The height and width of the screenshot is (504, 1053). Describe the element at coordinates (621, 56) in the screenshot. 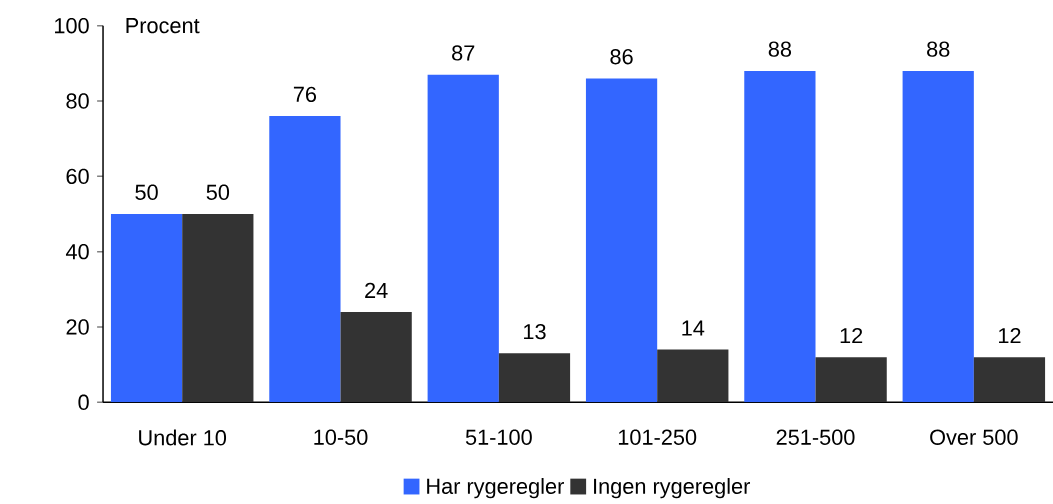

I see `data-label: 86` at that location.